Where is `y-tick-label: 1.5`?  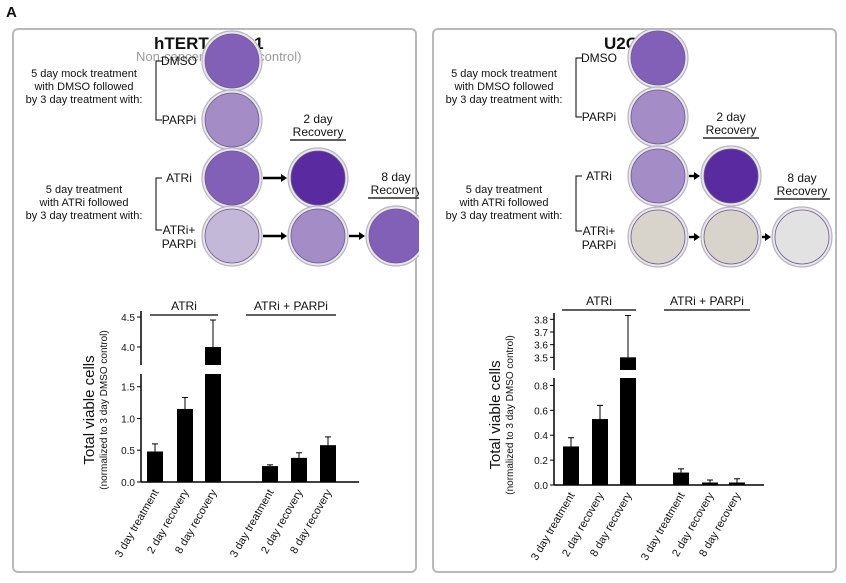 y-tick-label: 1.5 is located at coordinates (128, 388).